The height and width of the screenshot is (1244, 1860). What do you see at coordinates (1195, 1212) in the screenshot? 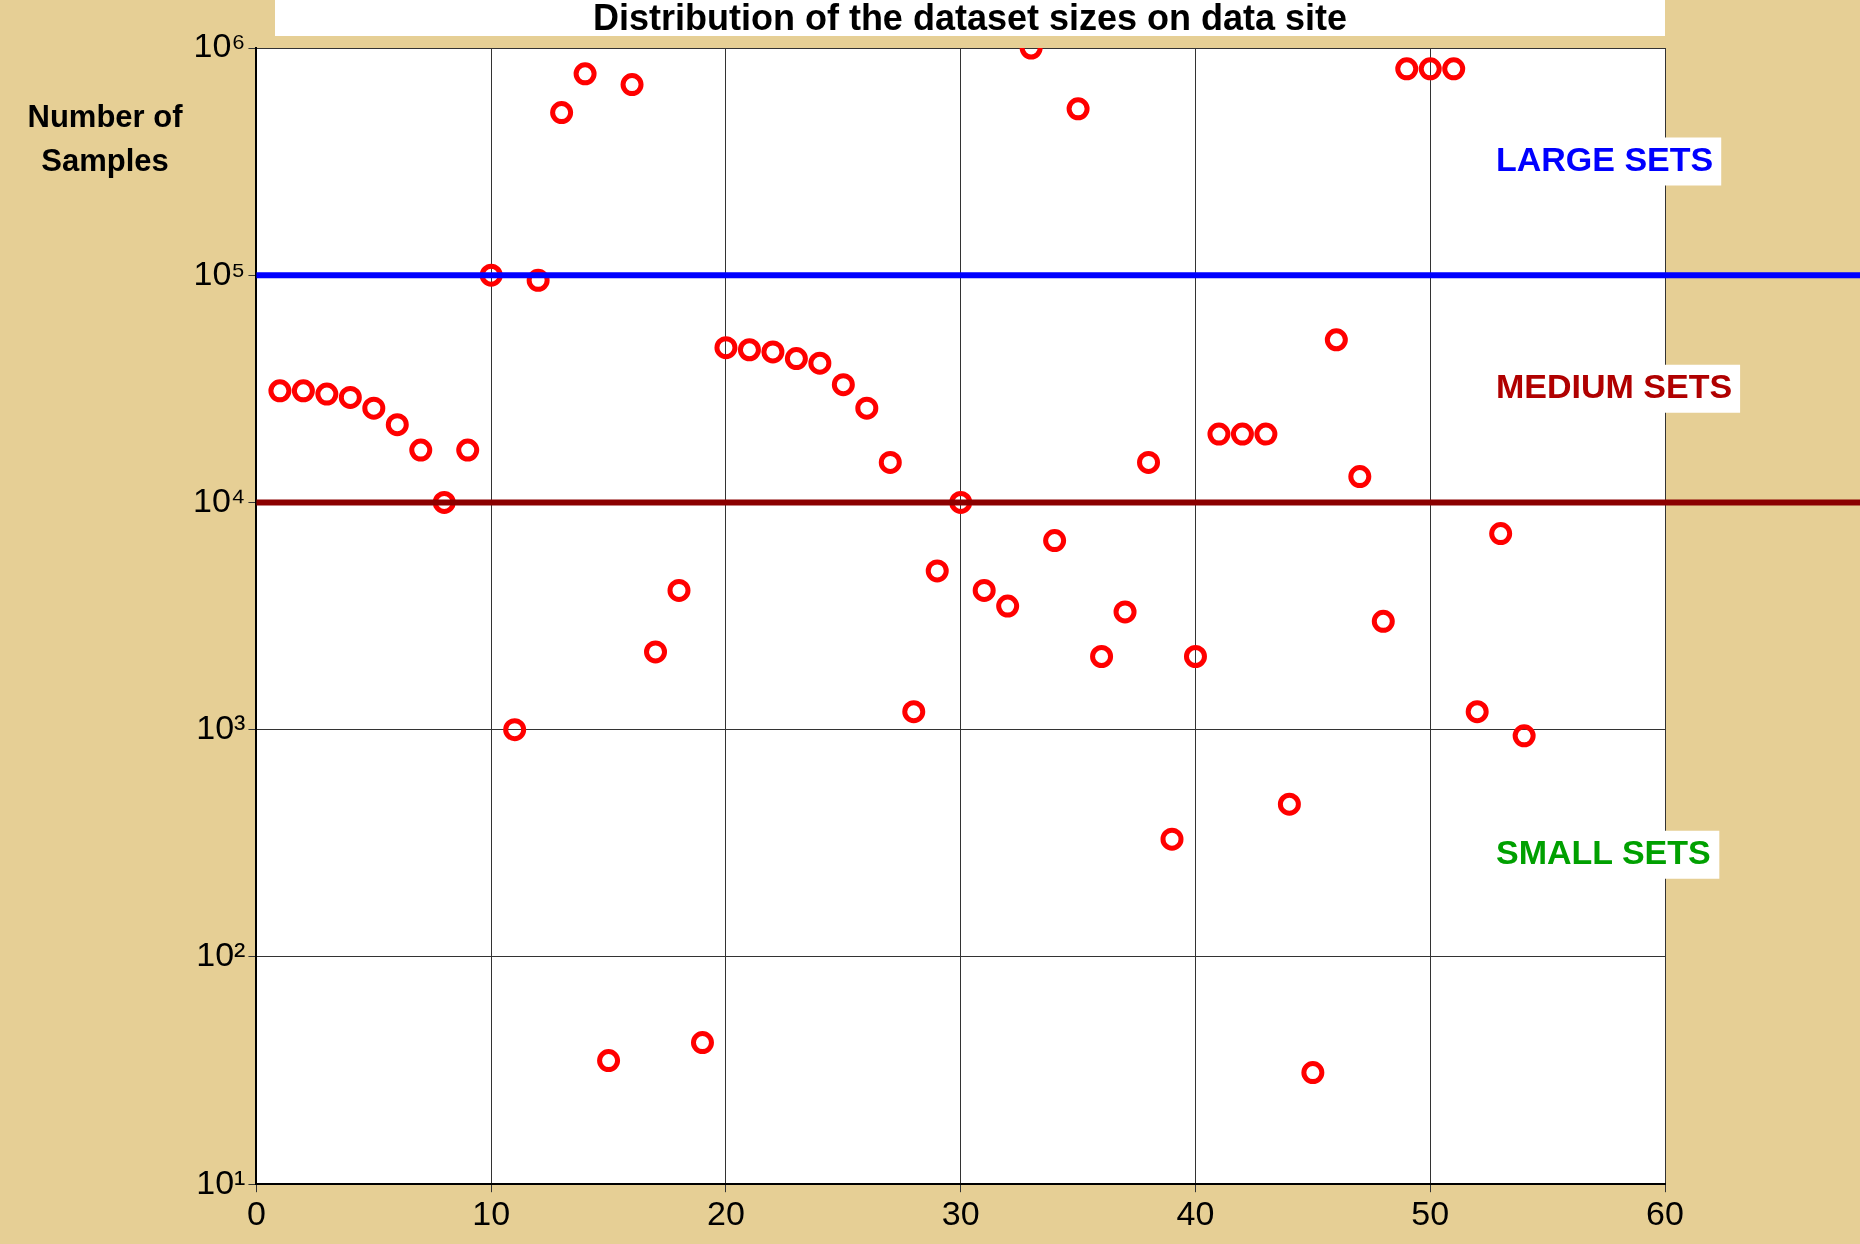
I see `x-tick-label: 40` at bounding box center [1195, 1212].